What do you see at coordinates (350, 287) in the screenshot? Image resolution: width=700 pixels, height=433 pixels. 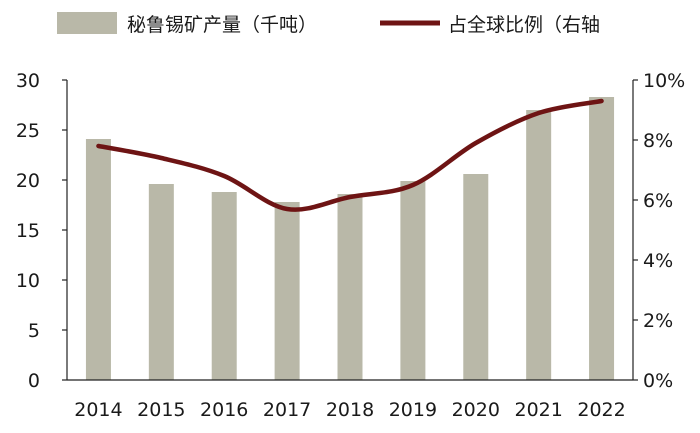 I see `bar-2018` at bounding box center [350, 287].